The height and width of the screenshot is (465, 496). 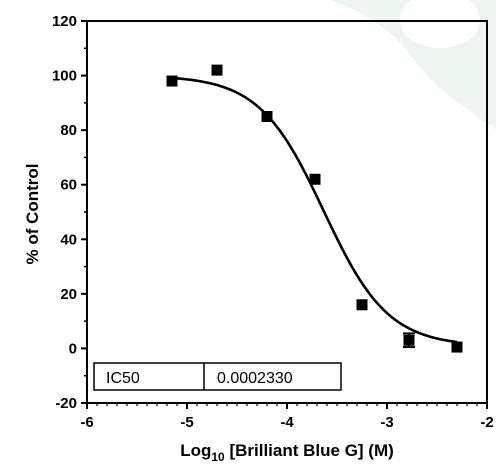 What do you see at coordinates (64, 76) in the screenshot?
I see `y-tick-label: 100` at bounding box center [64, 76].